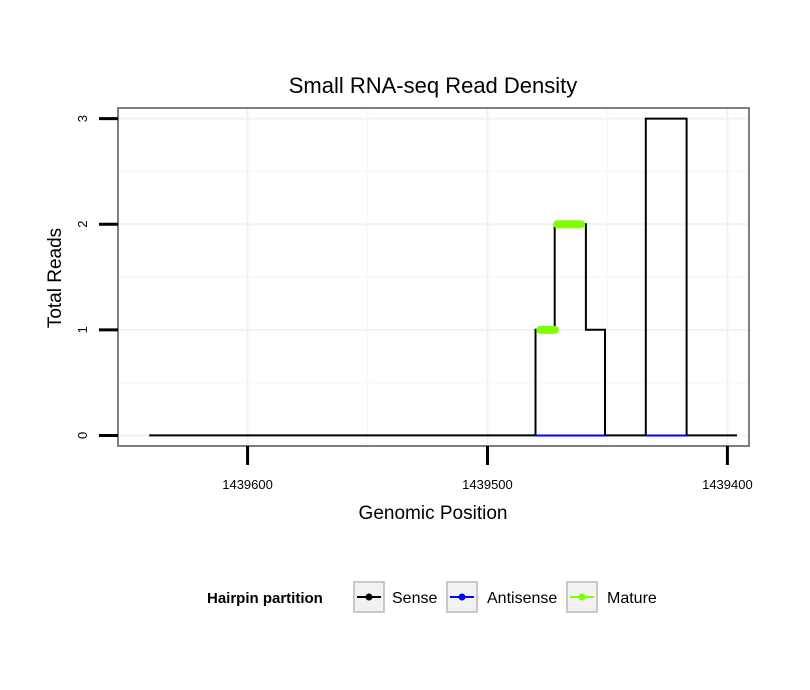 The image size is (810, 690). What do you see at coordinates (265, 598) in the screenshot?
I see `legend-title: Hairpin partition` at bounding box center [265, 598].